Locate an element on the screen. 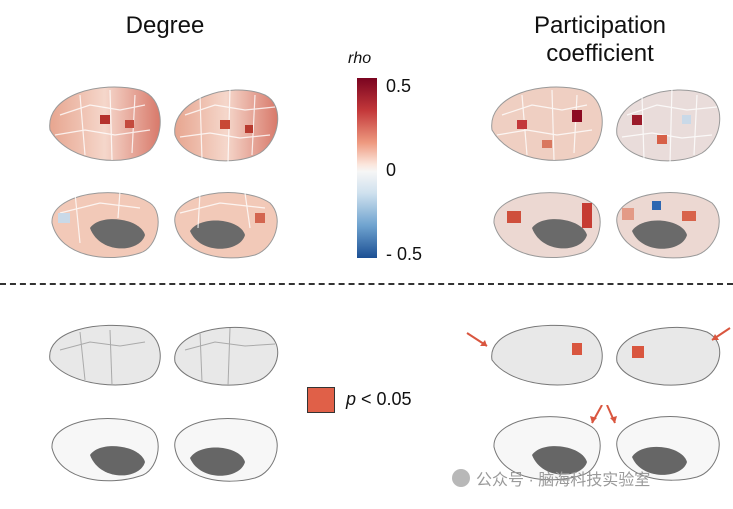  degree-title: Degree is located at coordinates (165, 26).